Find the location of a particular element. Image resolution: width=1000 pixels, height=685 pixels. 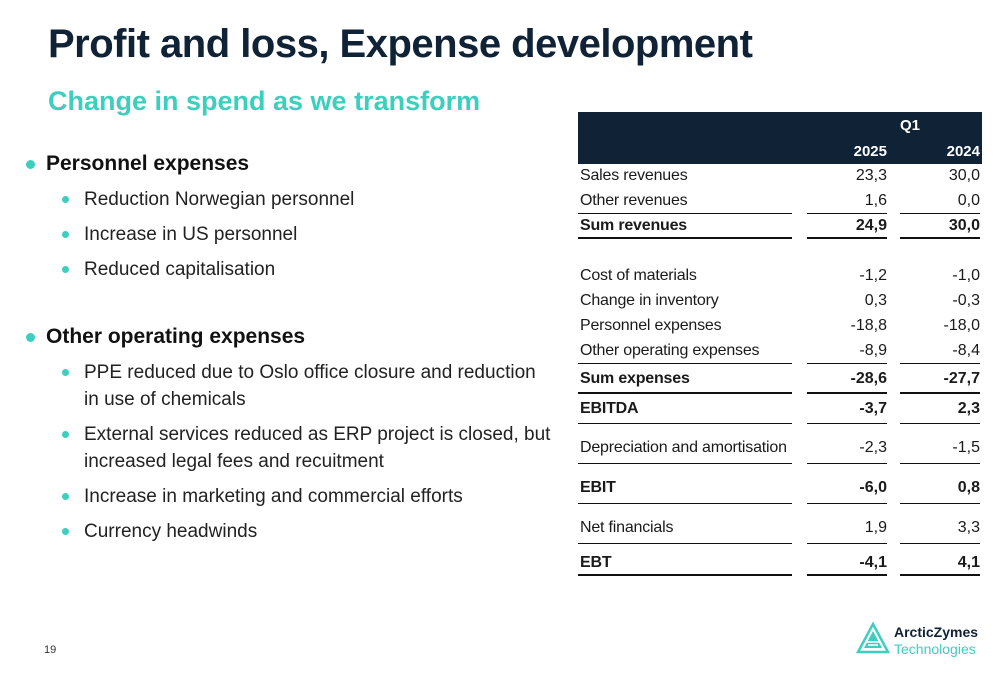

value-2024: 0,8 is located at coordinates (968, 487).